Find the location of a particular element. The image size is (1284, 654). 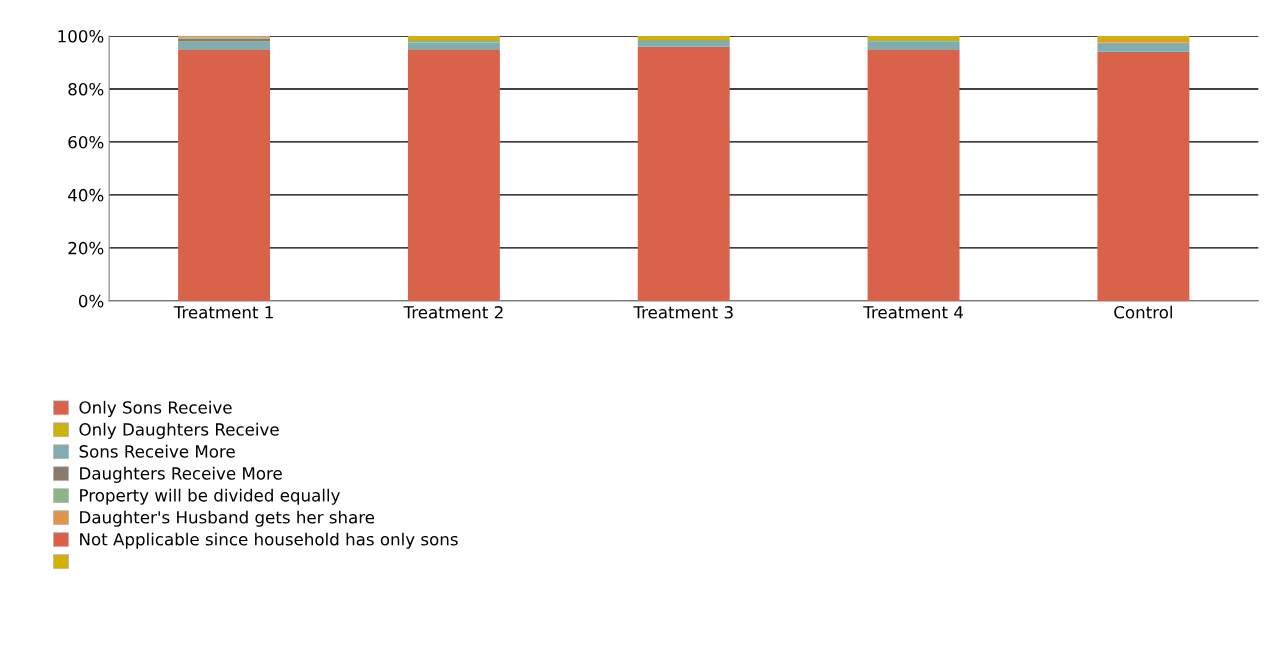

legend-label: Daughters Receive More is located at coordinates (181, 474).